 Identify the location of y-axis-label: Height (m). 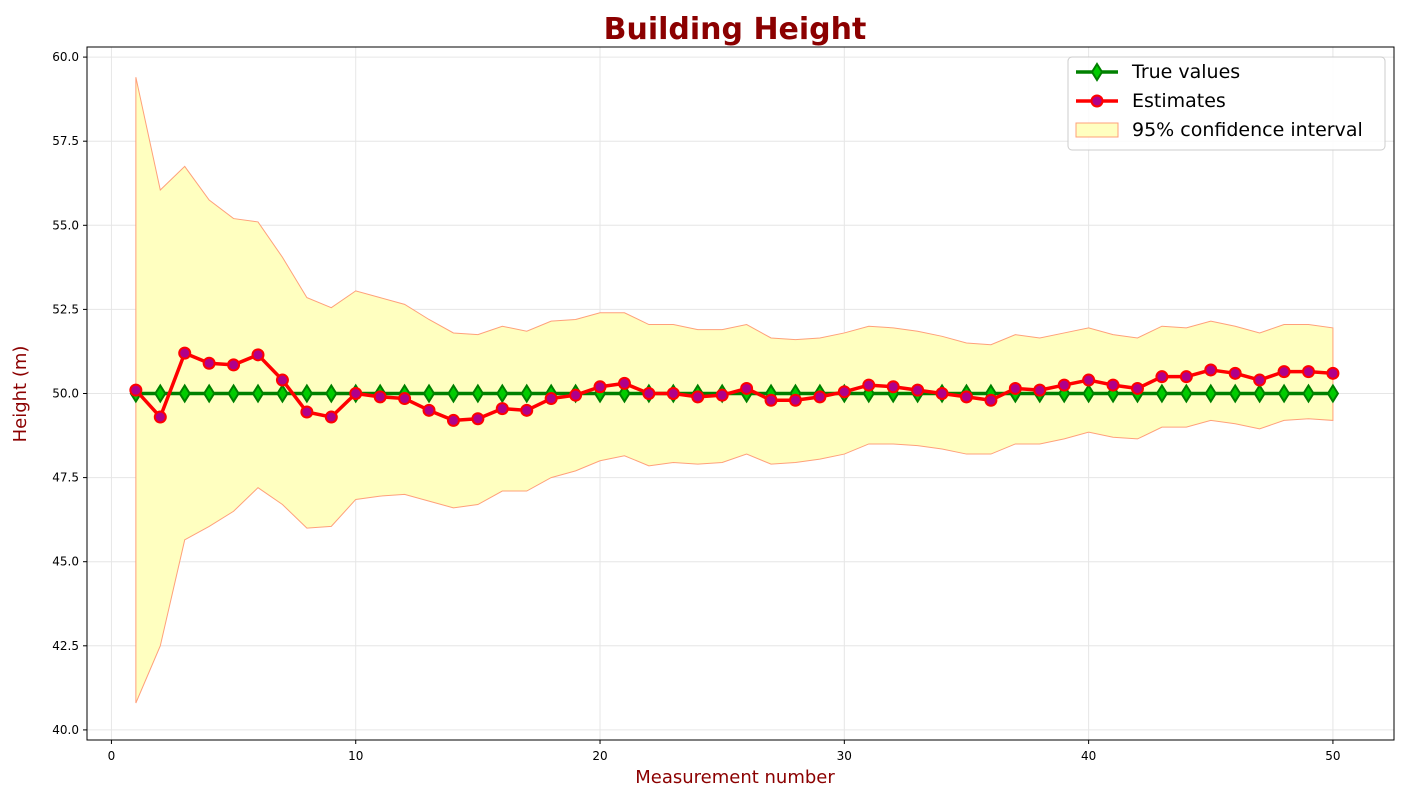
(20, 394).